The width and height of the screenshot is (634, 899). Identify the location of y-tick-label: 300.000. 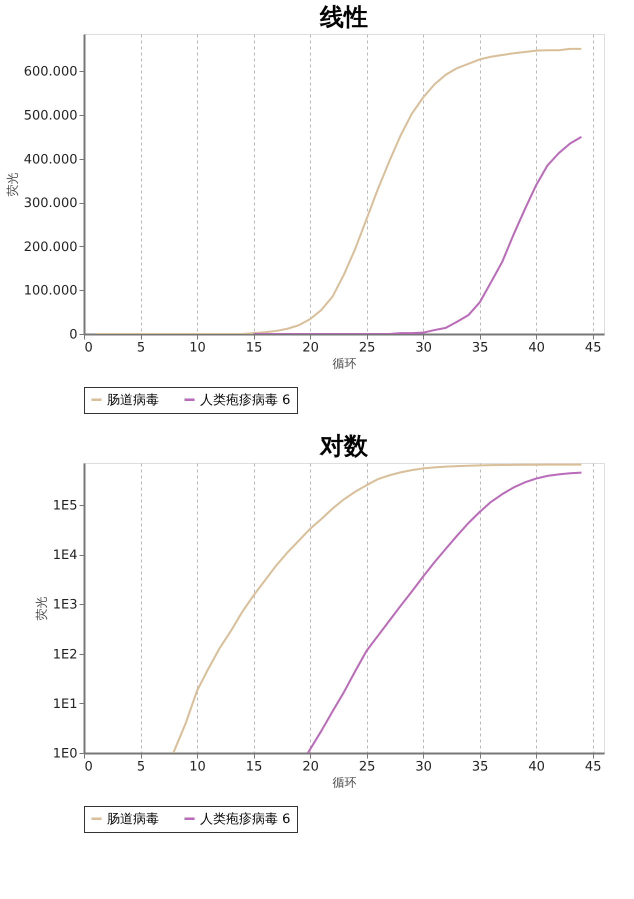
(51, 204).